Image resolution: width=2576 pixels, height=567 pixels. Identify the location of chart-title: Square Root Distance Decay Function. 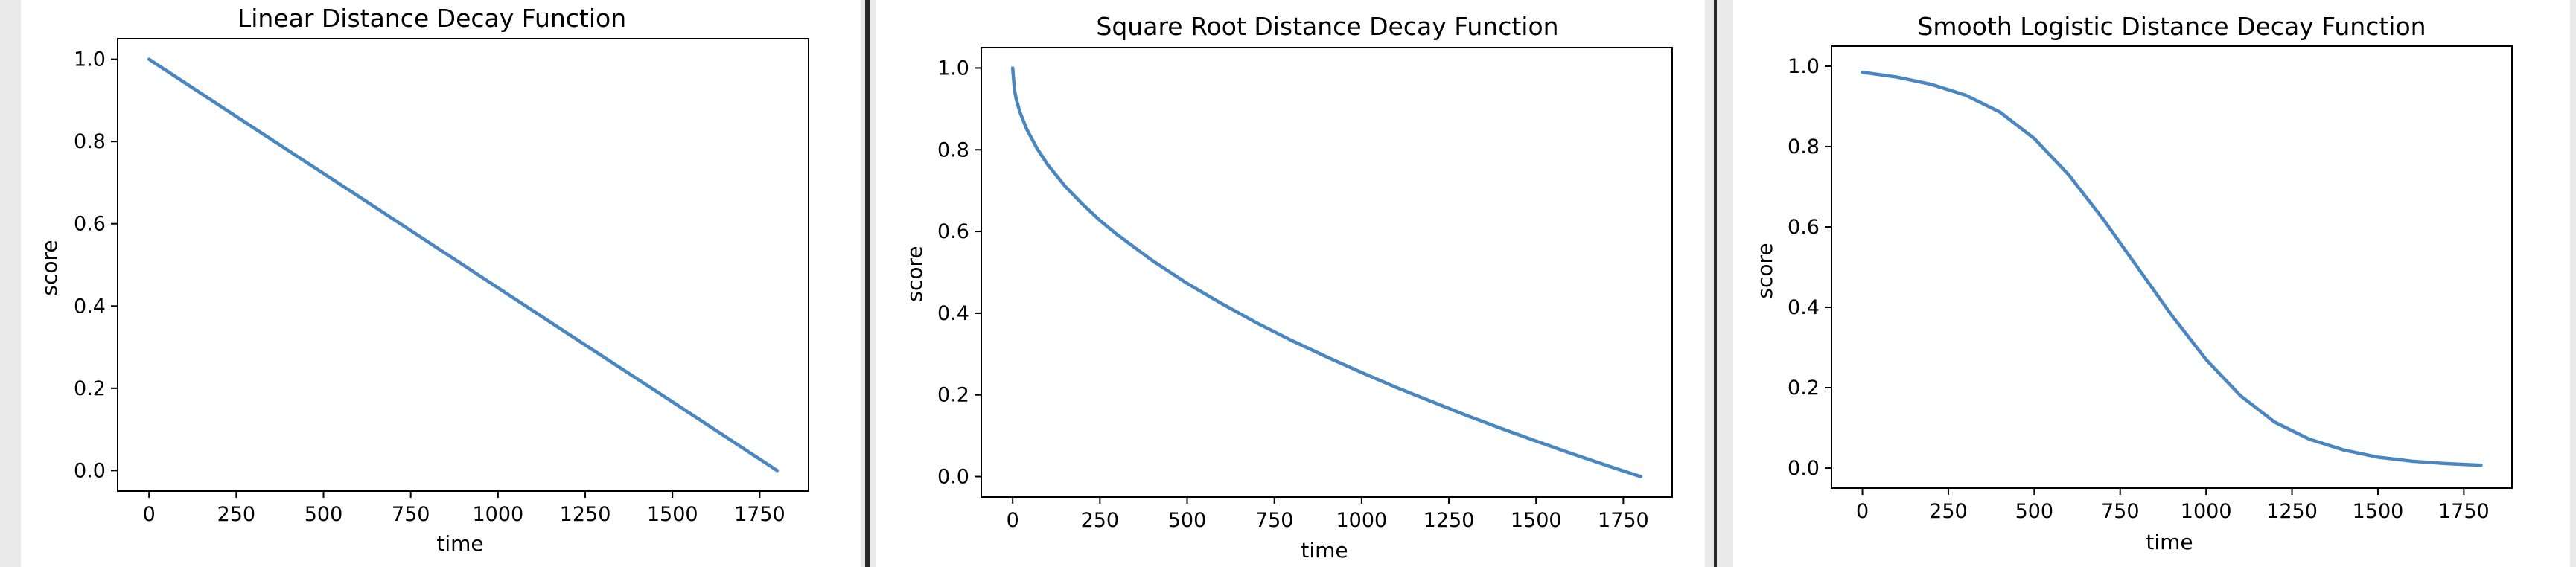
(1327, 26).